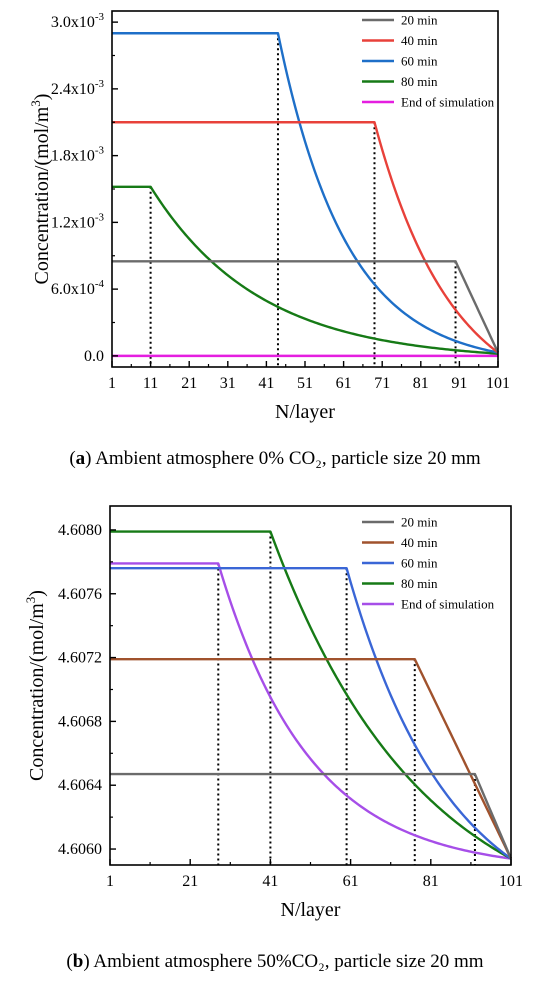 The height and width of the screenshot is (991, 550). Describe the element at coordinates (78, 88) in the screenshot. I see `y-tick-label-a-4: 2.4x10⁻³` at that location.